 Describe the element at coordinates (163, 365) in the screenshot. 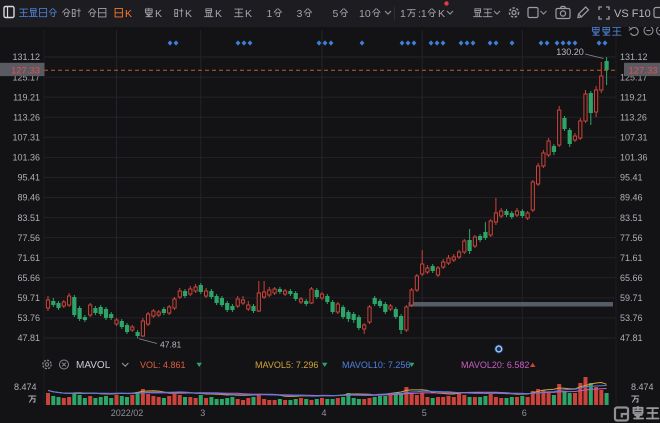

I see `svg-text: VOL: 4.861` at that location.